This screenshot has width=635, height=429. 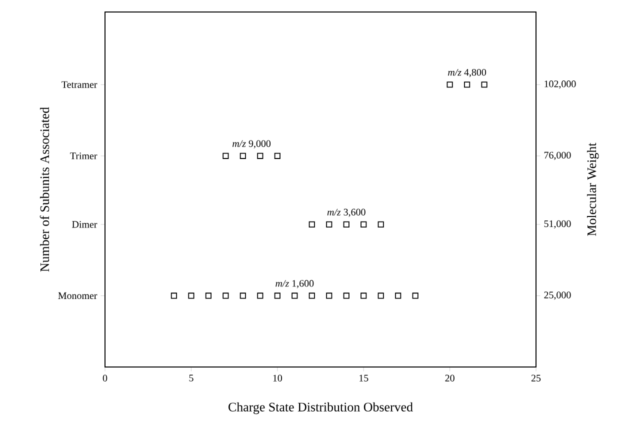 I want to click on text: Trimer, so click(x=84, y=156).